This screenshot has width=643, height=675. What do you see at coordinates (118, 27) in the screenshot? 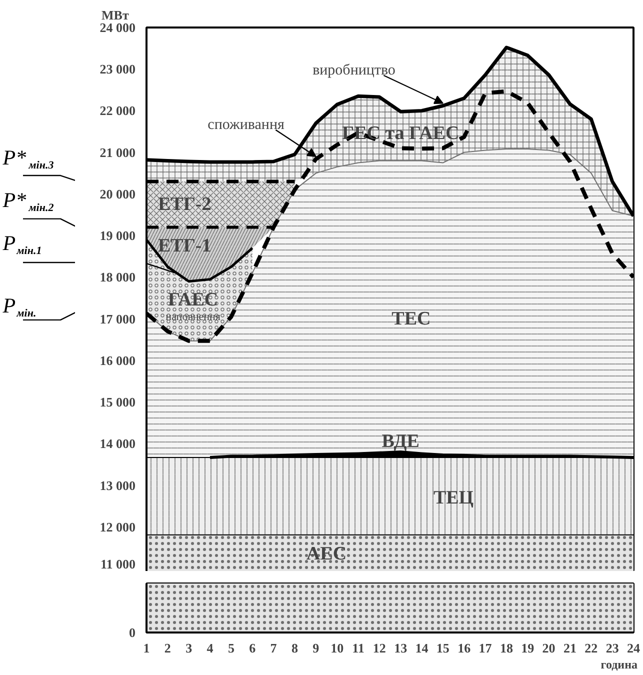
I see `y-tick-label: 24 000` at bounding box center [118, 27].